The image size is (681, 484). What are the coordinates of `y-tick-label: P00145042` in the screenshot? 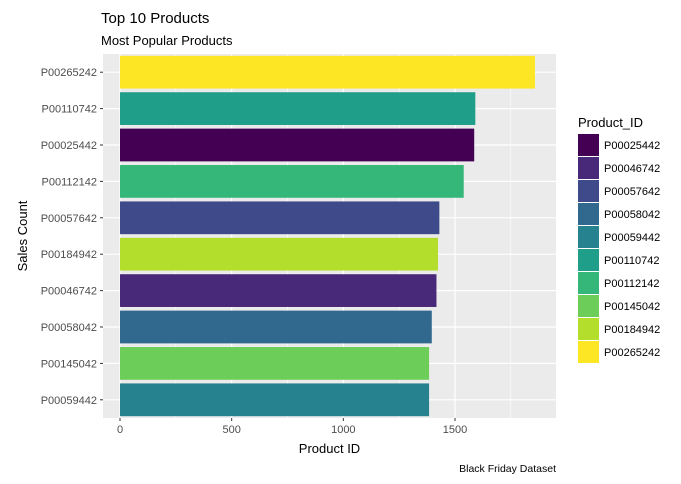 It's located at (69, 364).